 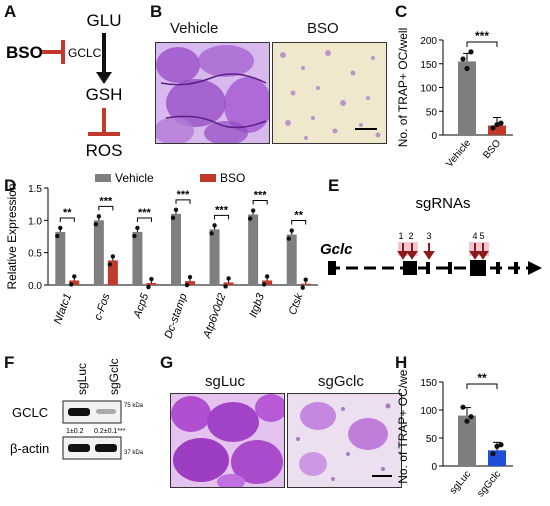 What do you see at coordinates (110, 431) in the screenshot?
I see `quant-label: 0.2±0.1***` at bounding box center [110, 431].